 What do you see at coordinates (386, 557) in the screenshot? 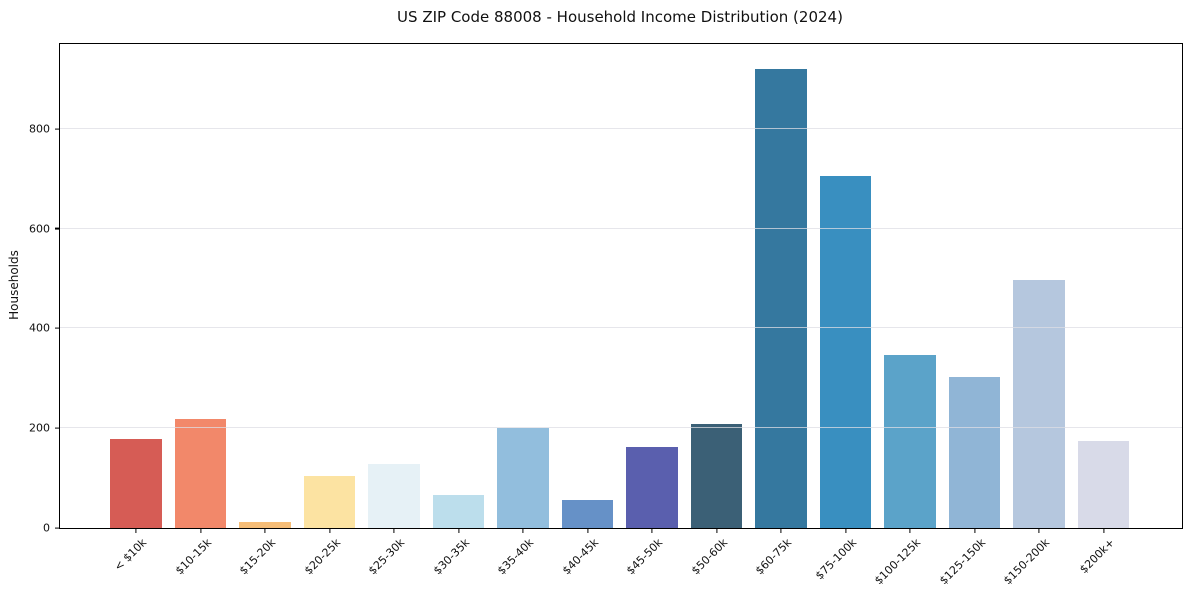
I see `x-tick-label: $25-30k` at bounding box center [386, 557].